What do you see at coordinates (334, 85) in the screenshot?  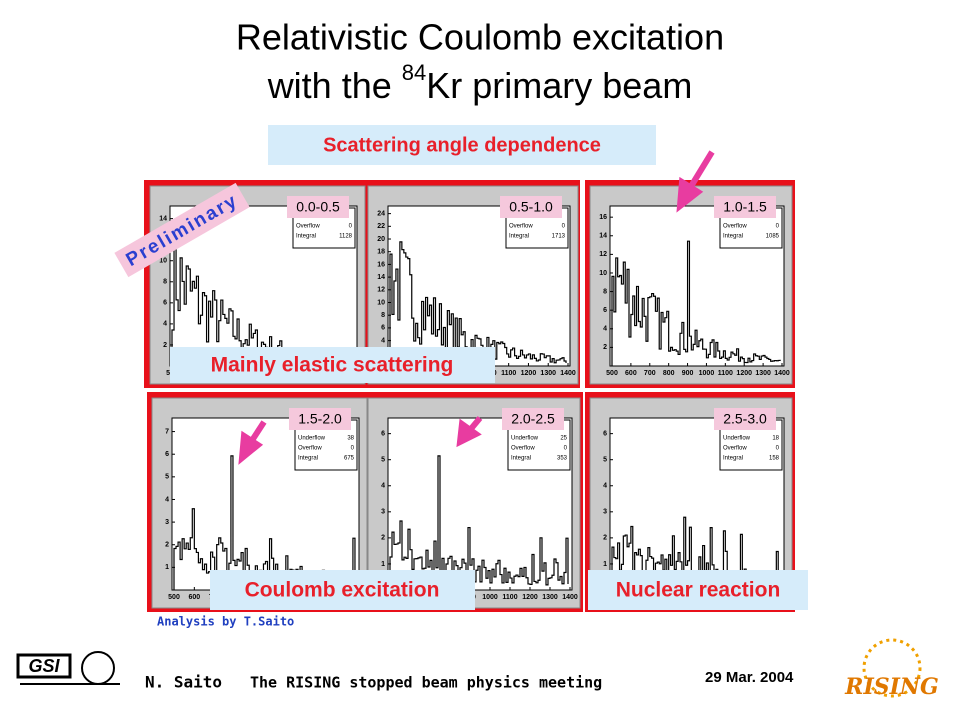 I see `title-part: with the` at bounding box center [334, 85].